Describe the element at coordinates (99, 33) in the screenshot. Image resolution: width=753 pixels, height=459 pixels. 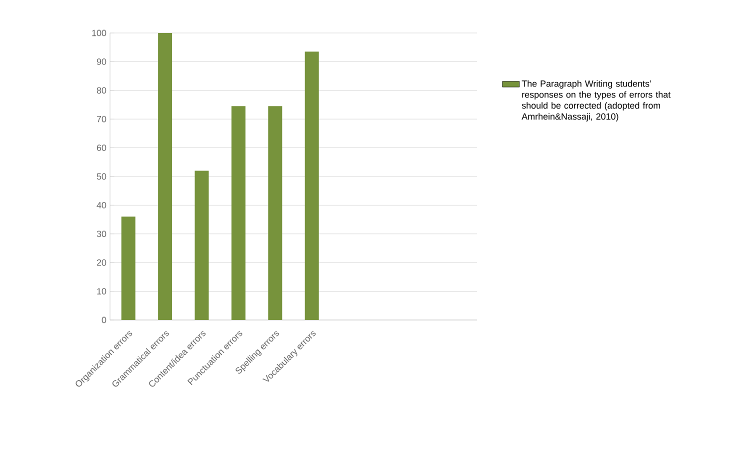
I see `y-tick-label: 100` at that location.